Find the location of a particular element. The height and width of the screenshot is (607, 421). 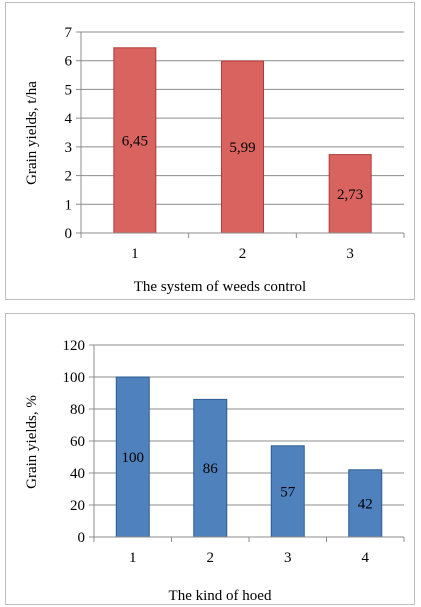

x-tick-label: 4 is located at coordinates (366, 558).